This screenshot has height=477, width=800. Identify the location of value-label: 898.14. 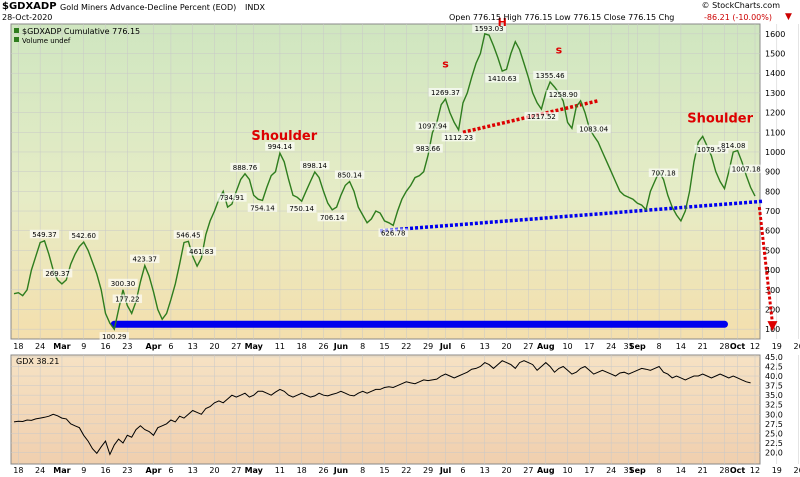
(315, 166).